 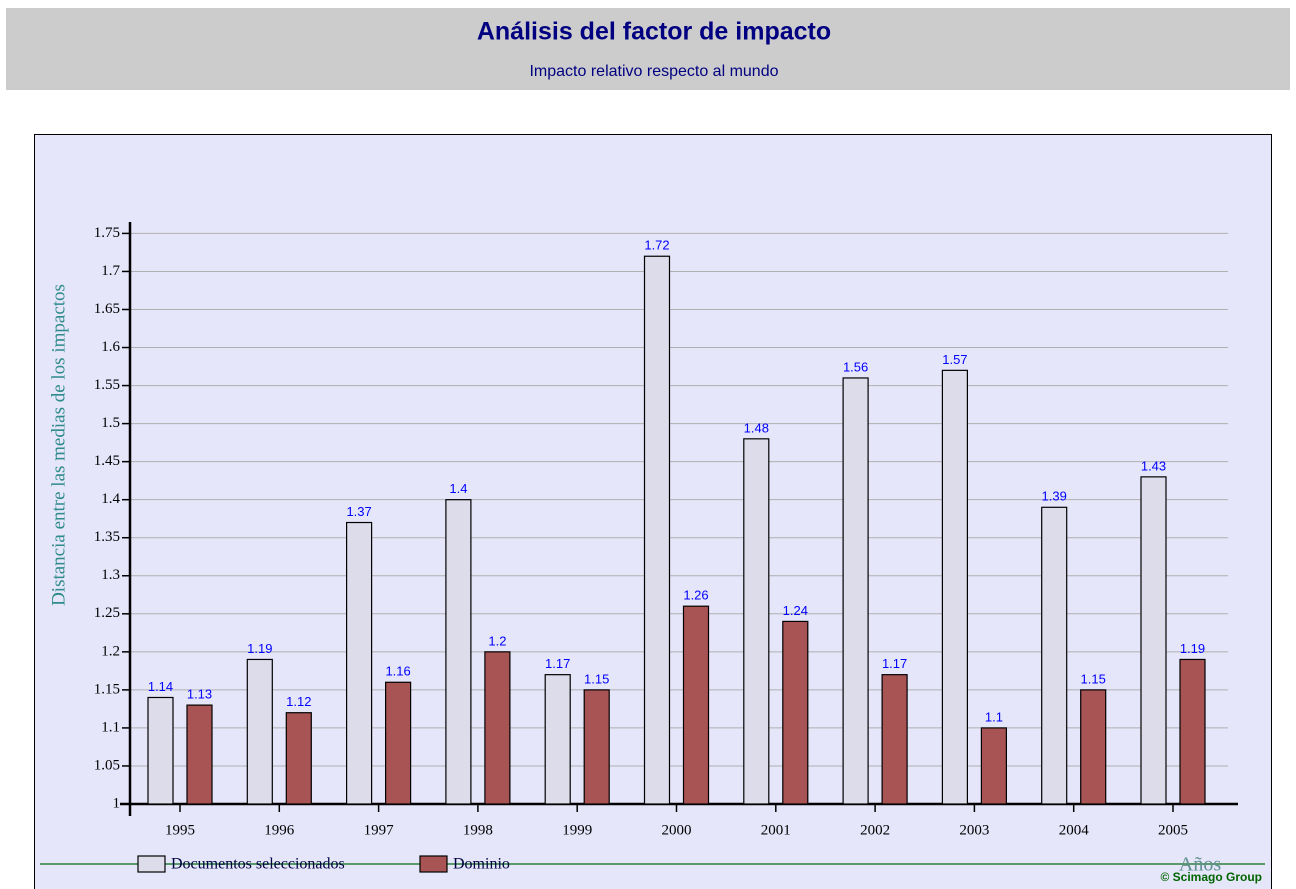 I want to click on value-label: 1.39, so click(x=1054, y=496).